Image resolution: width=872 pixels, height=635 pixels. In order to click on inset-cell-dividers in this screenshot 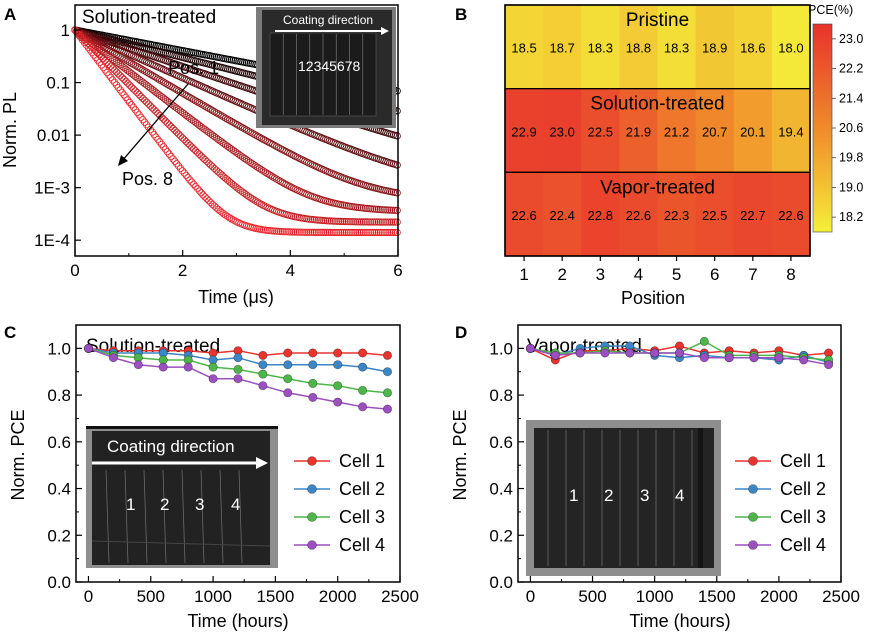, I will do `click(620, 498)`.